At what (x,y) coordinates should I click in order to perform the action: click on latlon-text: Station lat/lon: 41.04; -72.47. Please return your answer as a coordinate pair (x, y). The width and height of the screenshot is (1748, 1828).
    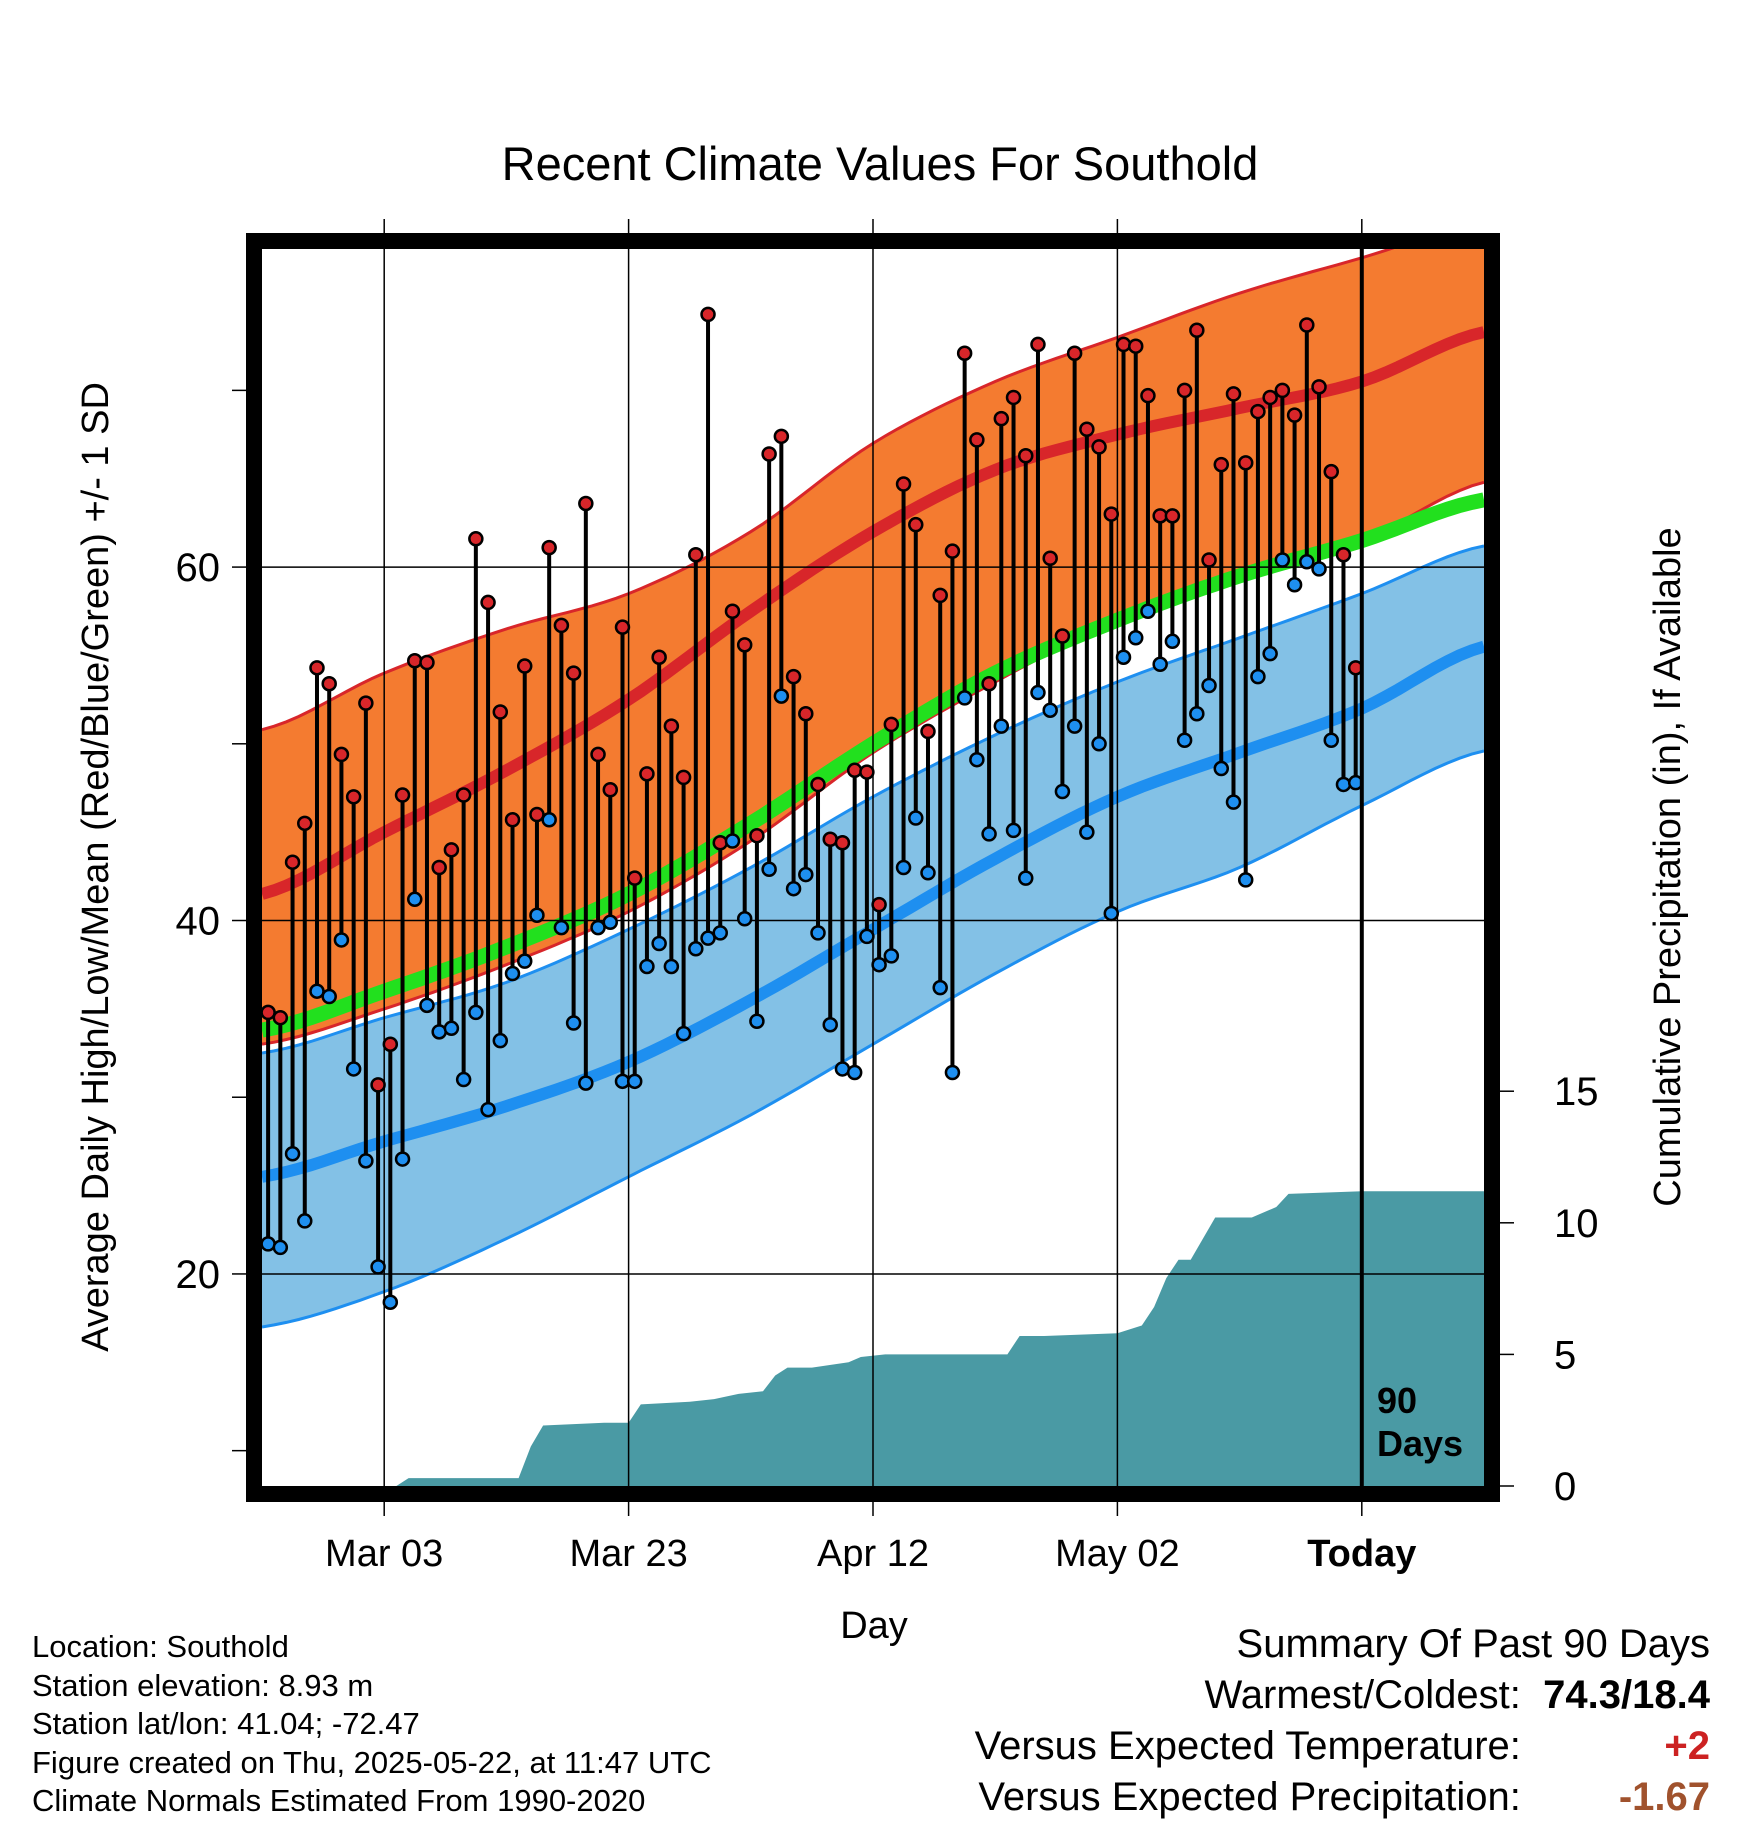
    Looking at the image, I should click on (226, 1723).